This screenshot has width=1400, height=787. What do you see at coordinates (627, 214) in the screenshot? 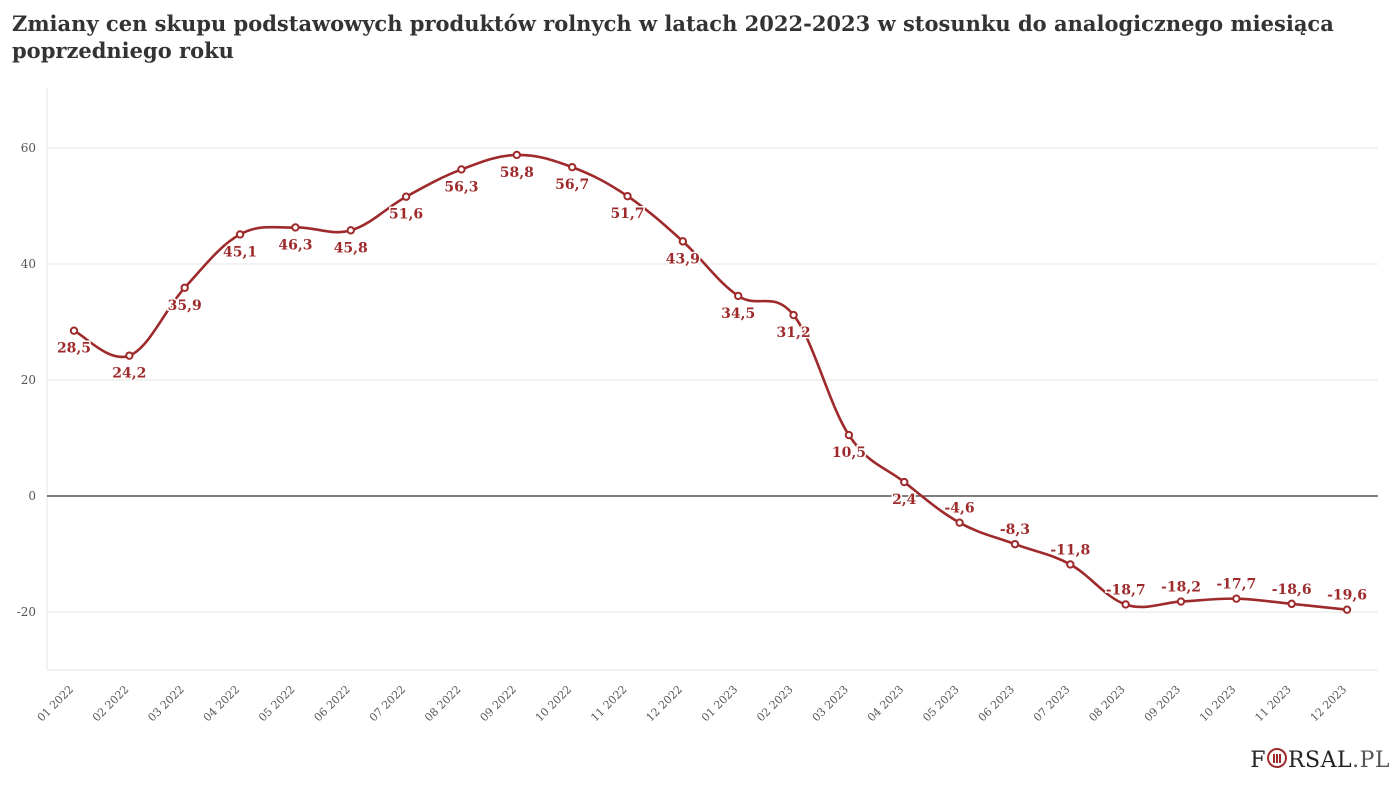
I see `data-label: 51,7` at bounding box center [627, 214].